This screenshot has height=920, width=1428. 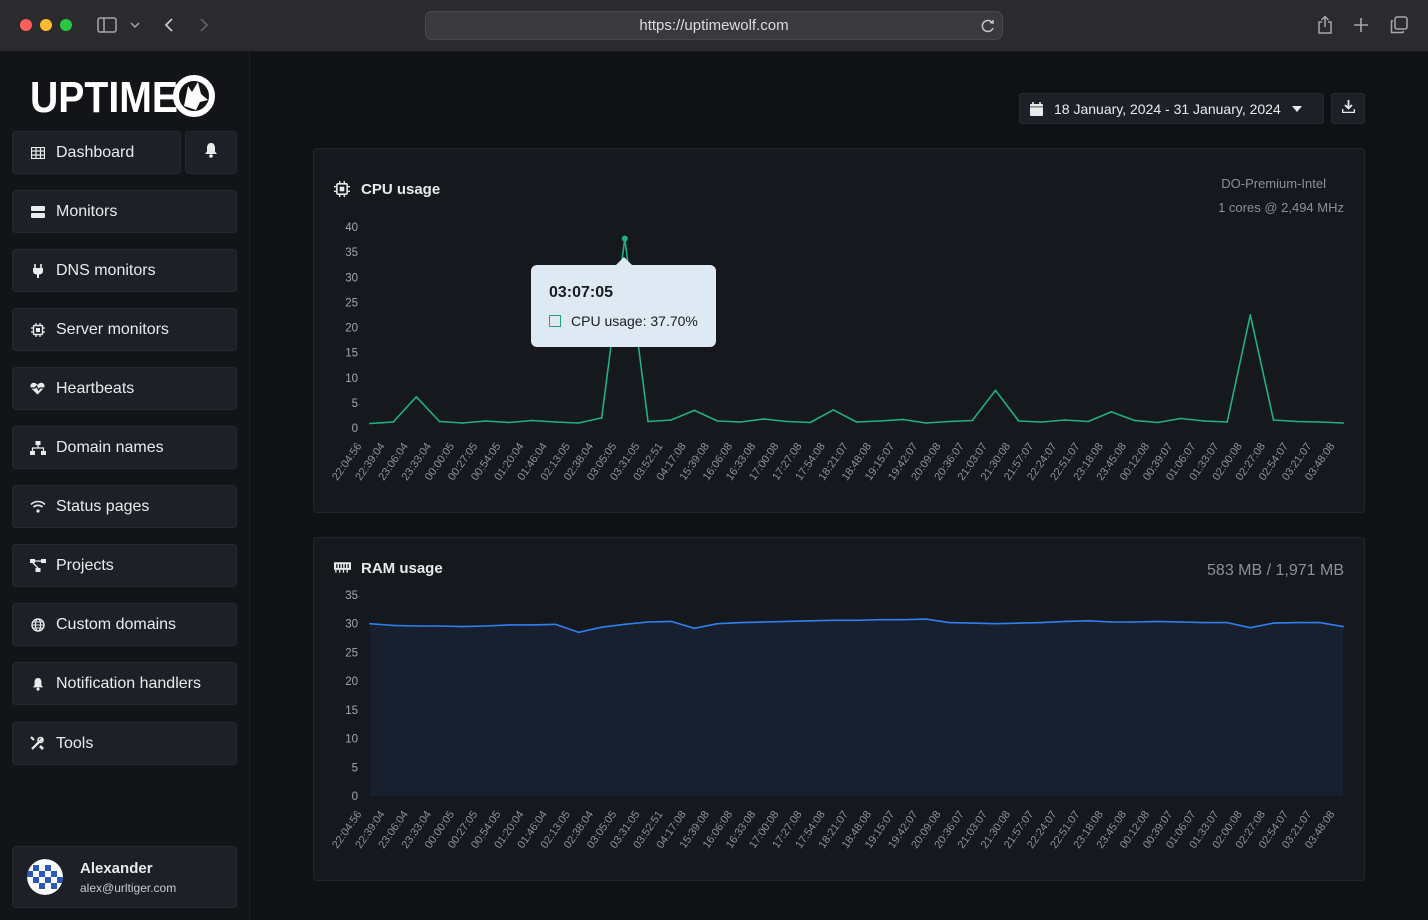 What do you see at coordinates (169, 25) in the screenshot?
I see `back-icon` at bounding box center [169, 25].